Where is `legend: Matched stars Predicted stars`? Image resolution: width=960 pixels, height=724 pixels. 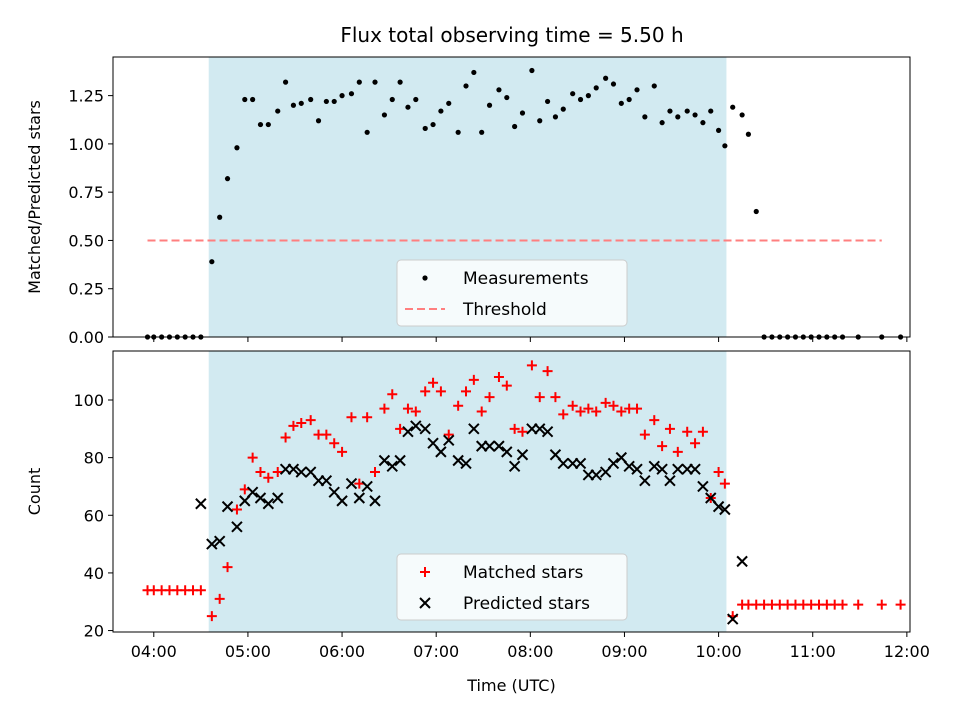 legend: Matched stars Predicted stars is located at coordinates (512, 587).